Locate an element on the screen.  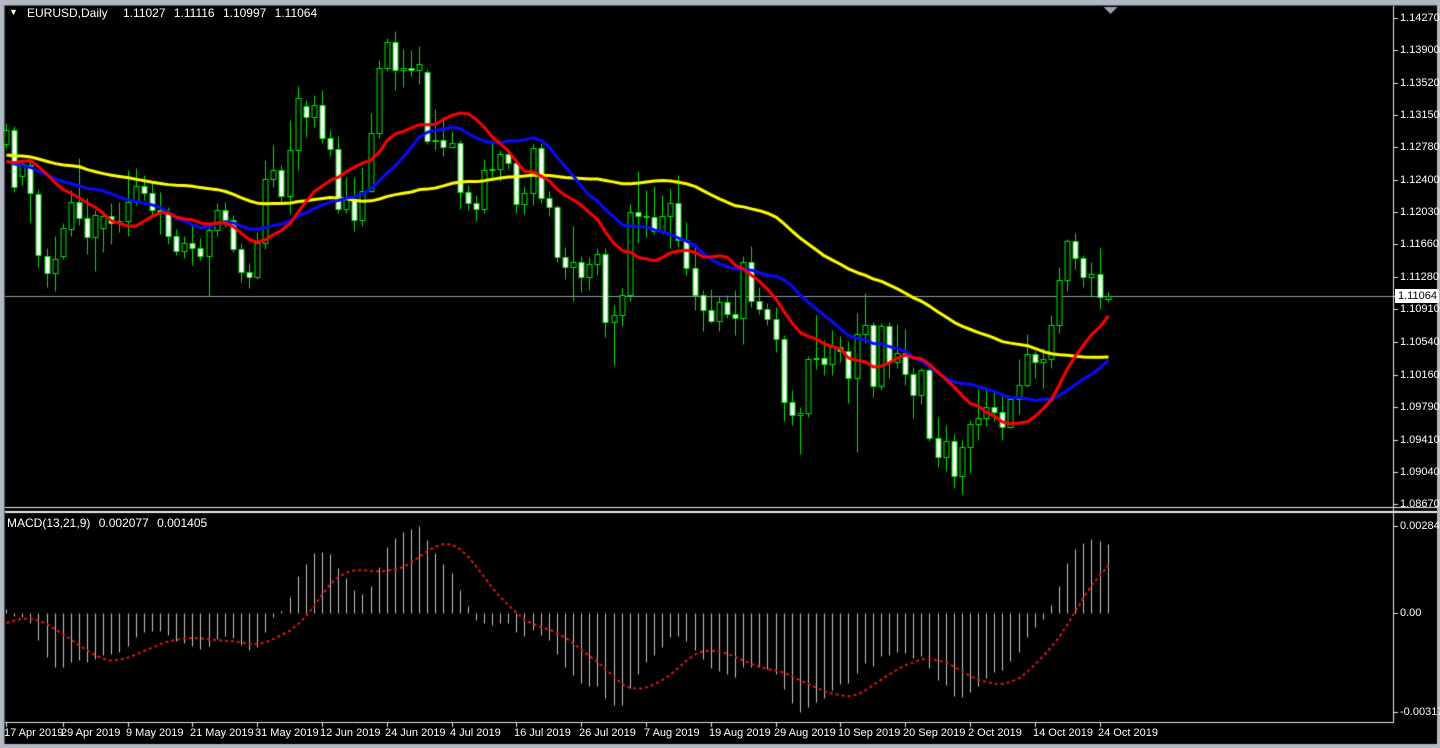
price-tick-label: 1.09410 is located at coordinates (1420, 440).